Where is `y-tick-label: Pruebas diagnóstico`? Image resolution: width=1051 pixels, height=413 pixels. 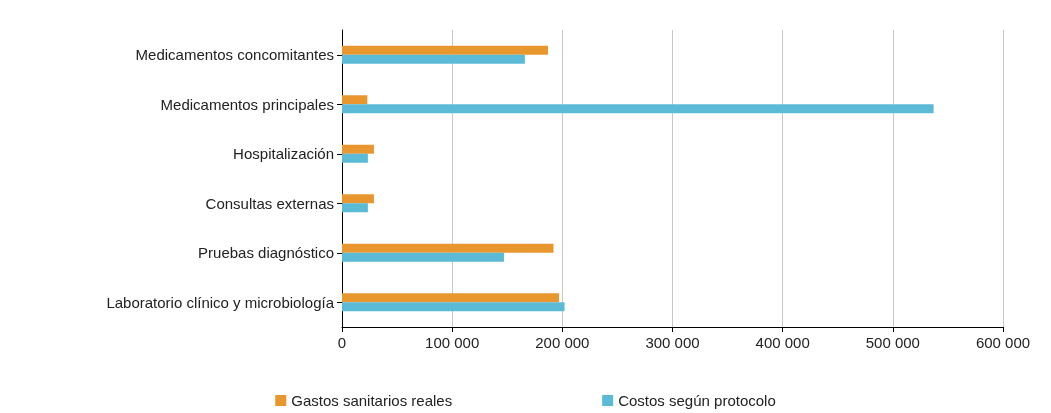 y-tick-label: Pruebas diagnóstico is located at coordinates (266, 253).